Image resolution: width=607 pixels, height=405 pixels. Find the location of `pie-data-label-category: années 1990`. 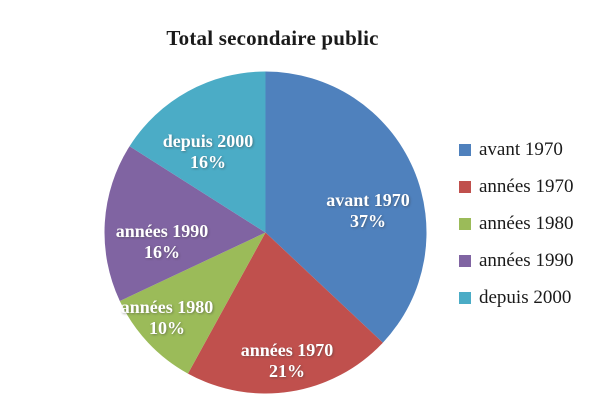

pie-data-label-category: années 1990 is located at coordinates (162, 231).